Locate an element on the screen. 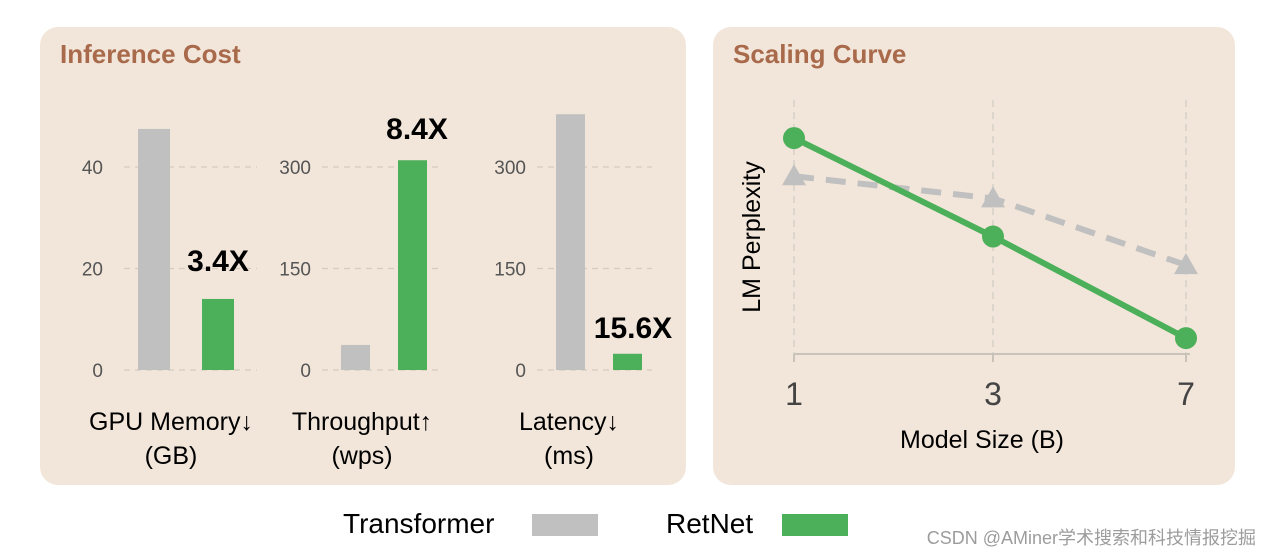  legend-retnet-swatch is located at coordinates (815, 525).